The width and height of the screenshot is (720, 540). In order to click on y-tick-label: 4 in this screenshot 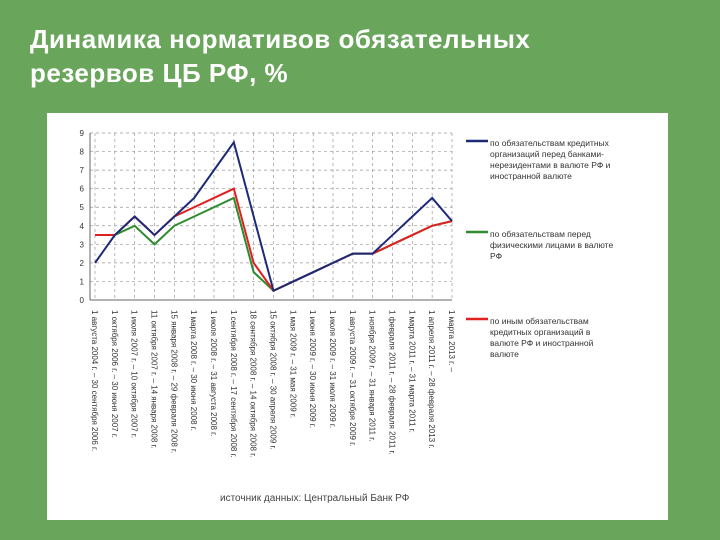, I will do `click(82, 226)`.